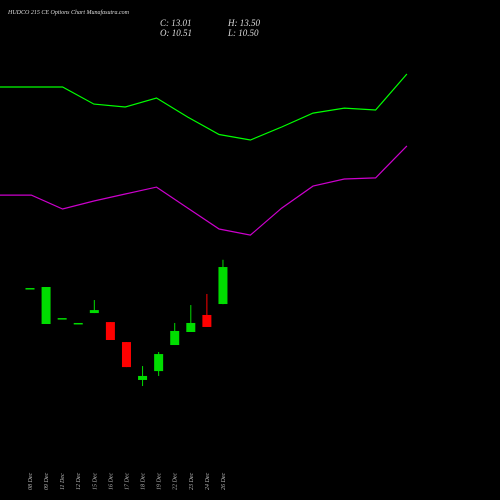  I want to click on x-tick-label: 18 Dec, so click(144, 481).